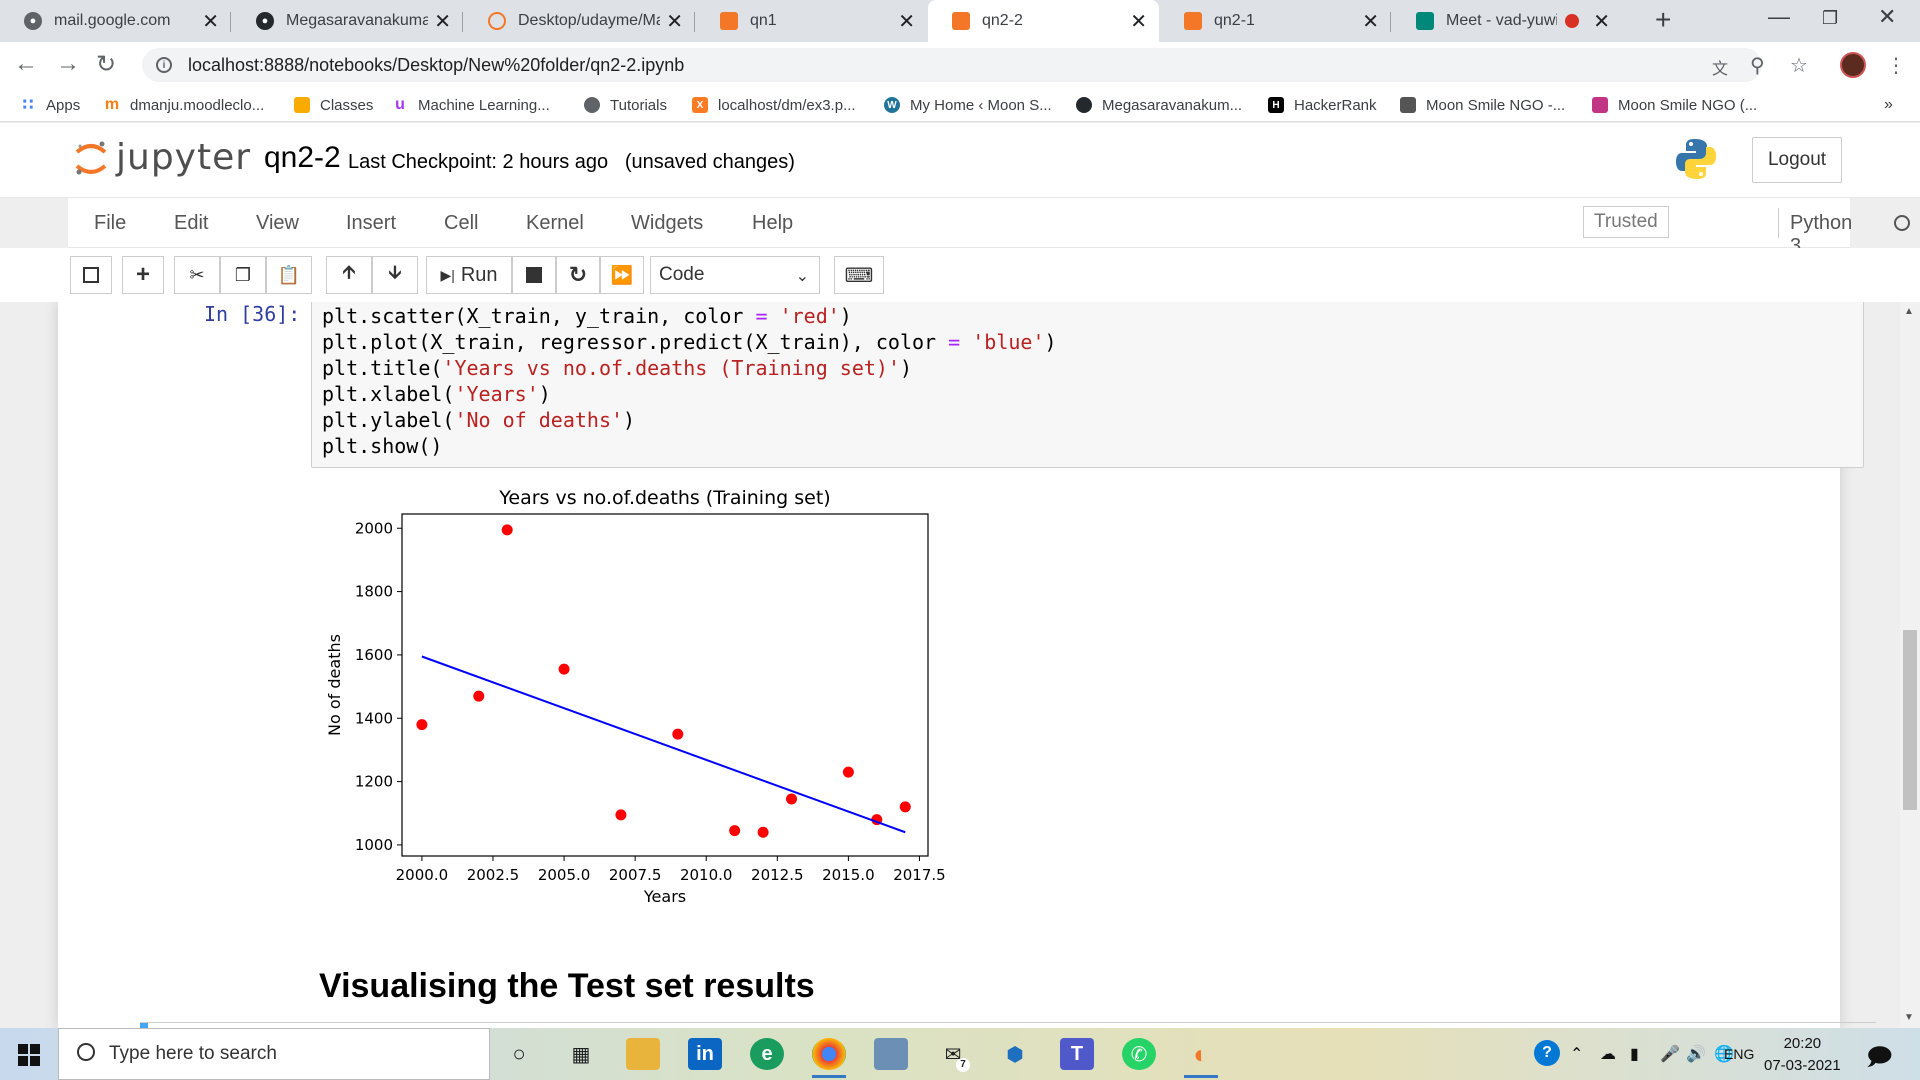  What do you see at coordinates (1821, 234) in the screenshot?
I see `kernel-name: Python 3` at bounding box center [1821, 234].